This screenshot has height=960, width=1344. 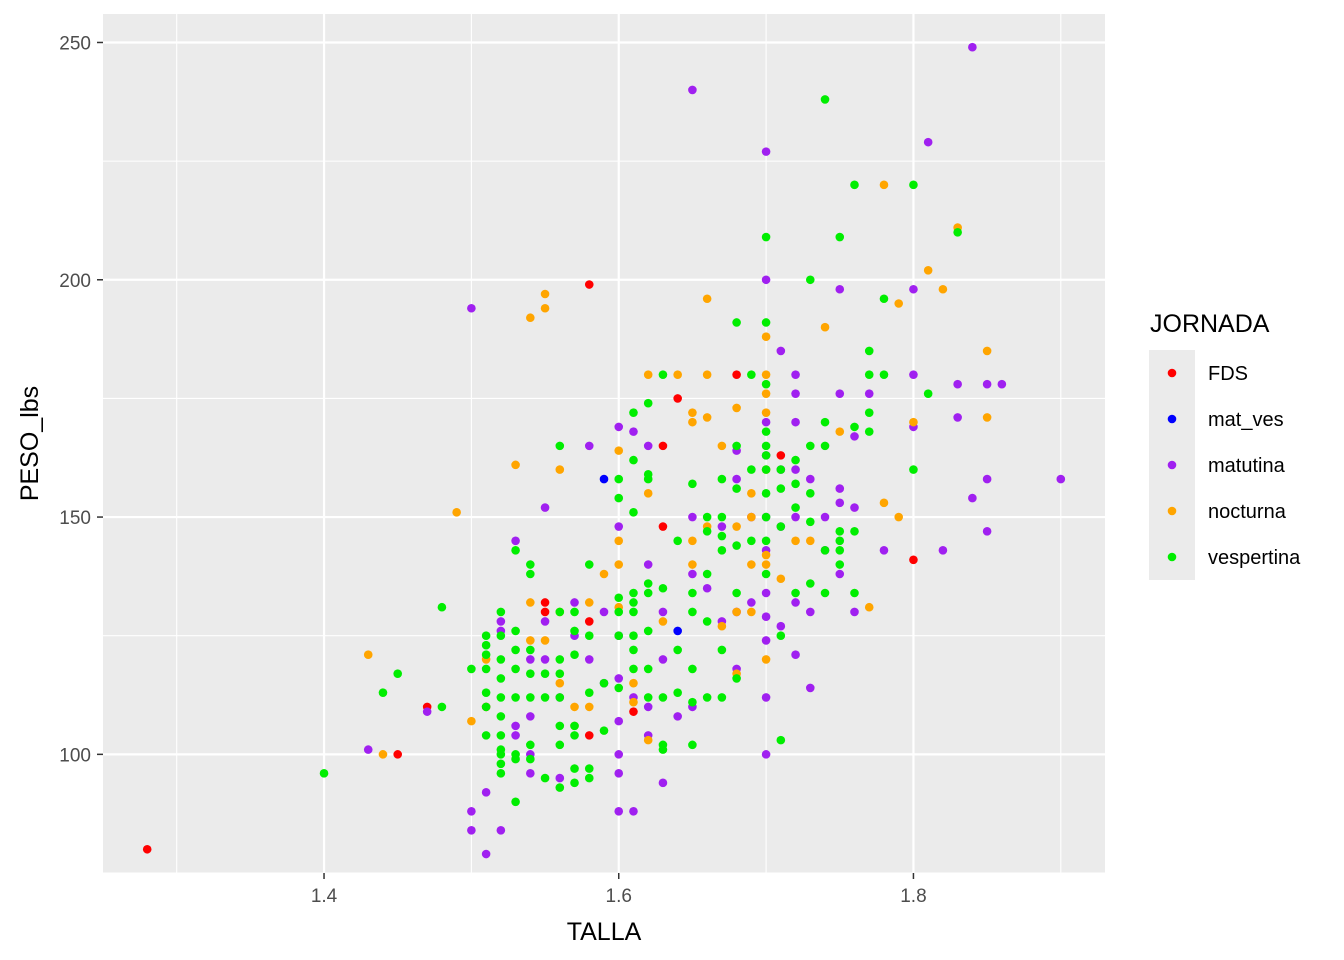 What do you see at coordinates (30, 443) in the screenshot?
I see `y-axis-title: PESO_lbs` at bounding box center [30, 443].